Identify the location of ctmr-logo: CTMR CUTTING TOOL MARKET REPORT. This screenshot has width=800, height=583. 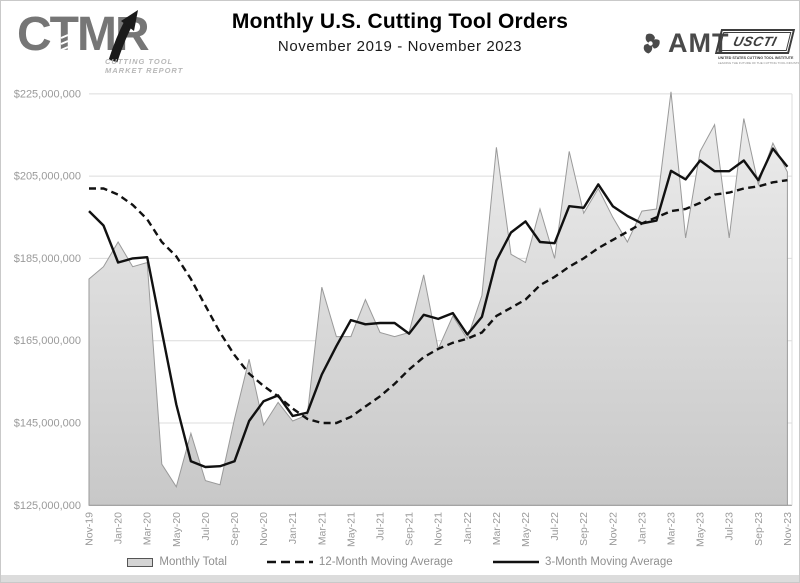
(107, 41).